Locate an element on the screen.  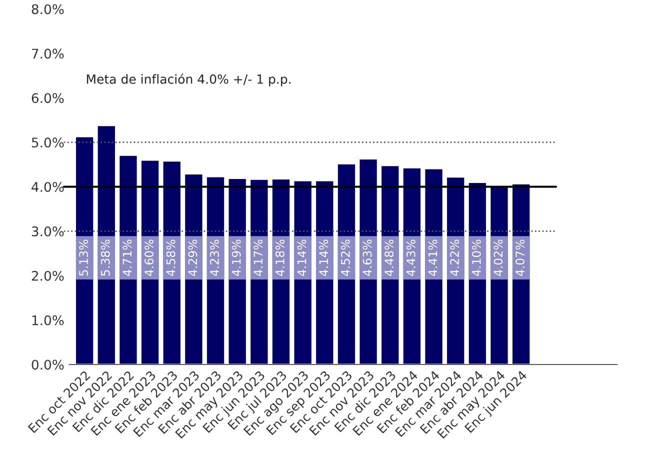
y-tick-label: 5.0% is located at coordinates (48, 143).